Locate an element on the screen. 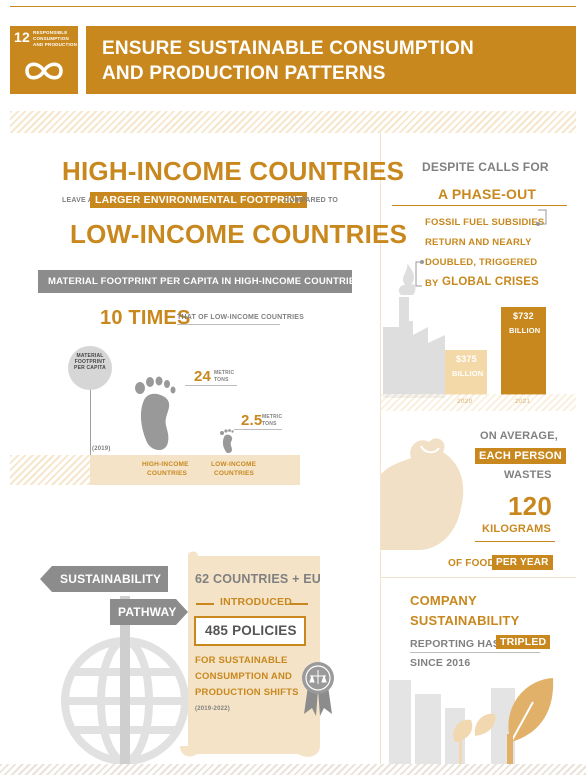 This screenshot has width=586, height=775. ten-times: 10 TIMES is located at coordinates (145, 318).